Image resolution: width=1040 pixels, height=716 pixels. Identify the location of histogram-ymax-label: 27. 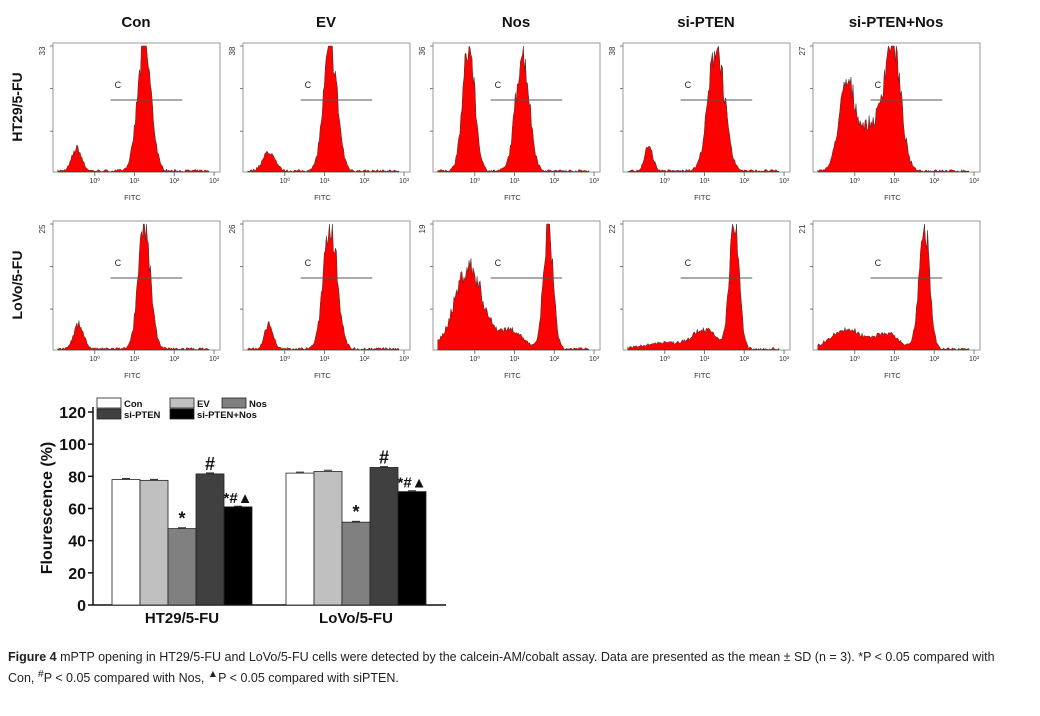
(802, 50).